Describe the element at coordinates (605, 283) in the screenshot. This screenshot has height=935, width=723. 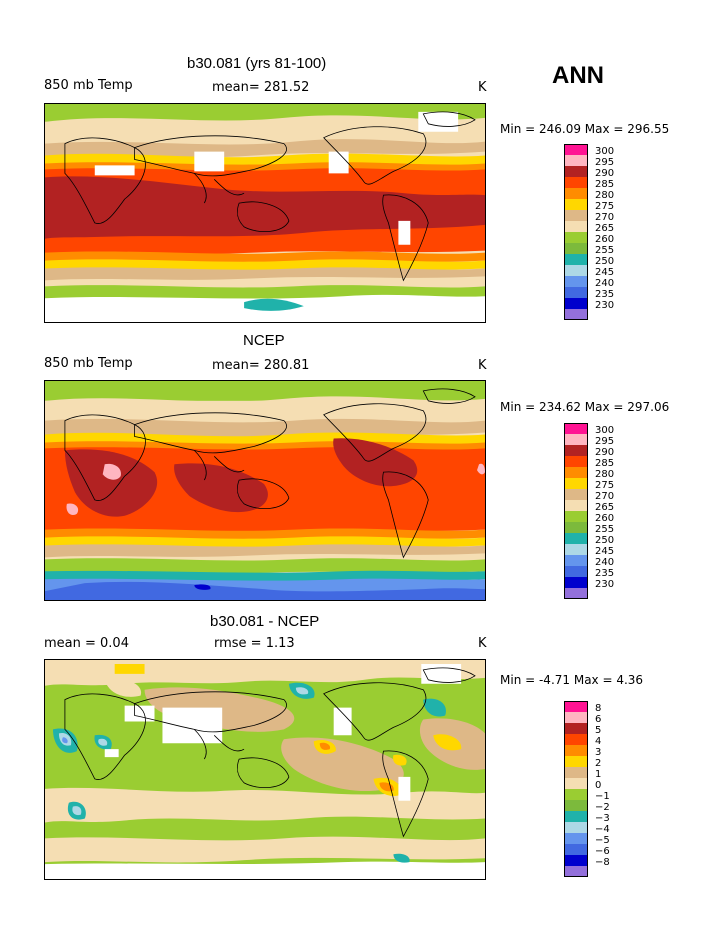
I see `legend-label: 240` at that location.